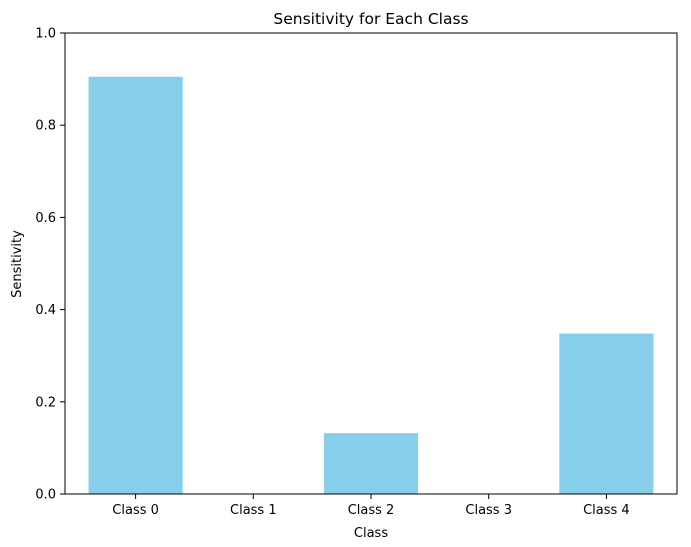 The image size is (691, 547). Describe the element at coordinates (253, 510) in the screenshot. I see `x-tick-label: Class 1` at that location.